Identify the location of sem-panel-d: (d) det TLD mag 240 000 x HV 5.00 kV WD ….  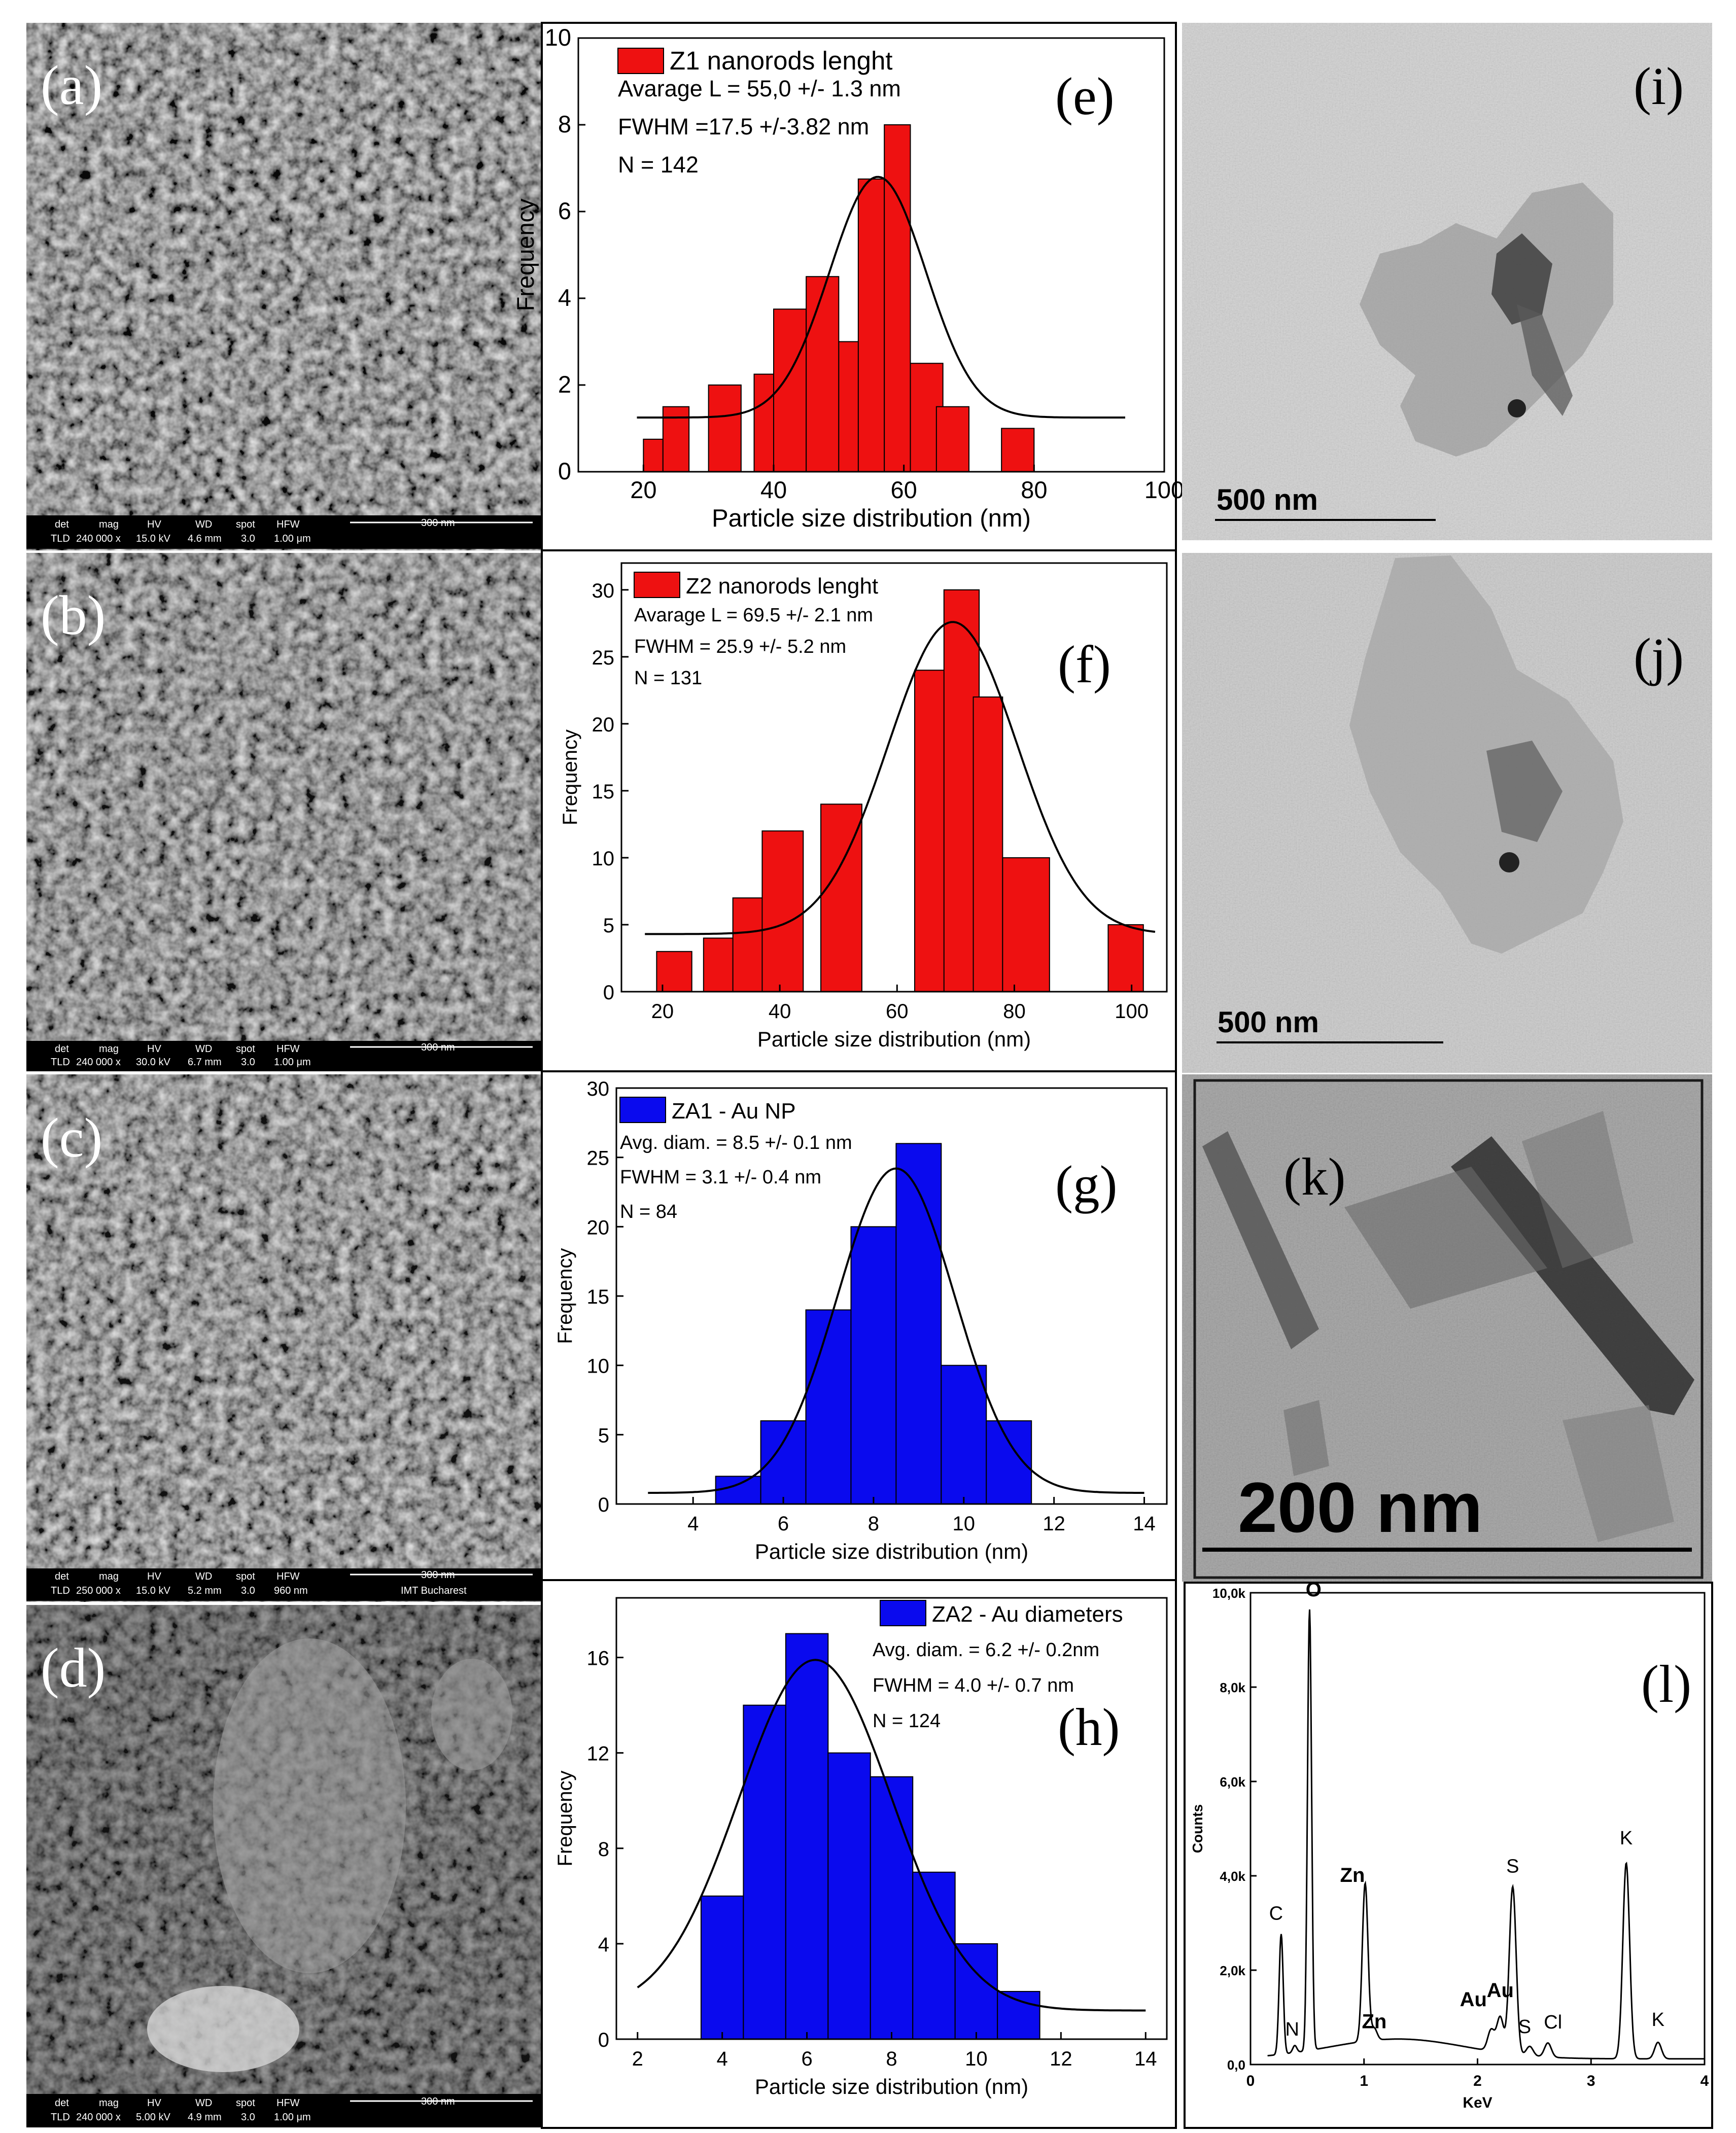
(284, 1866).